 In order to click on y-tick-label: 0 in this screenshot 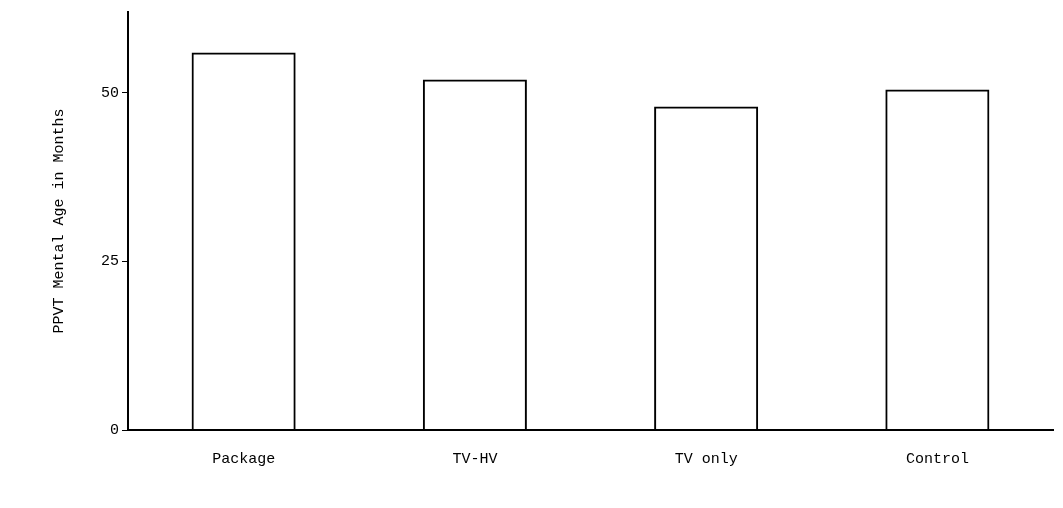, I will do `click(114, 430)`.